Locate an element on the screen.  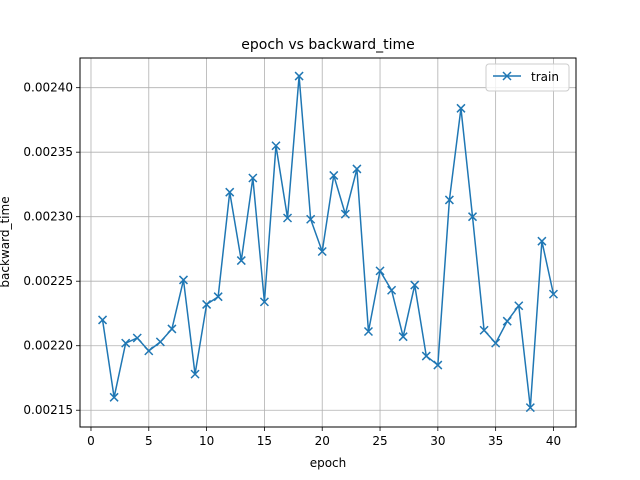
legend: train is located at coordinates (527, 77).